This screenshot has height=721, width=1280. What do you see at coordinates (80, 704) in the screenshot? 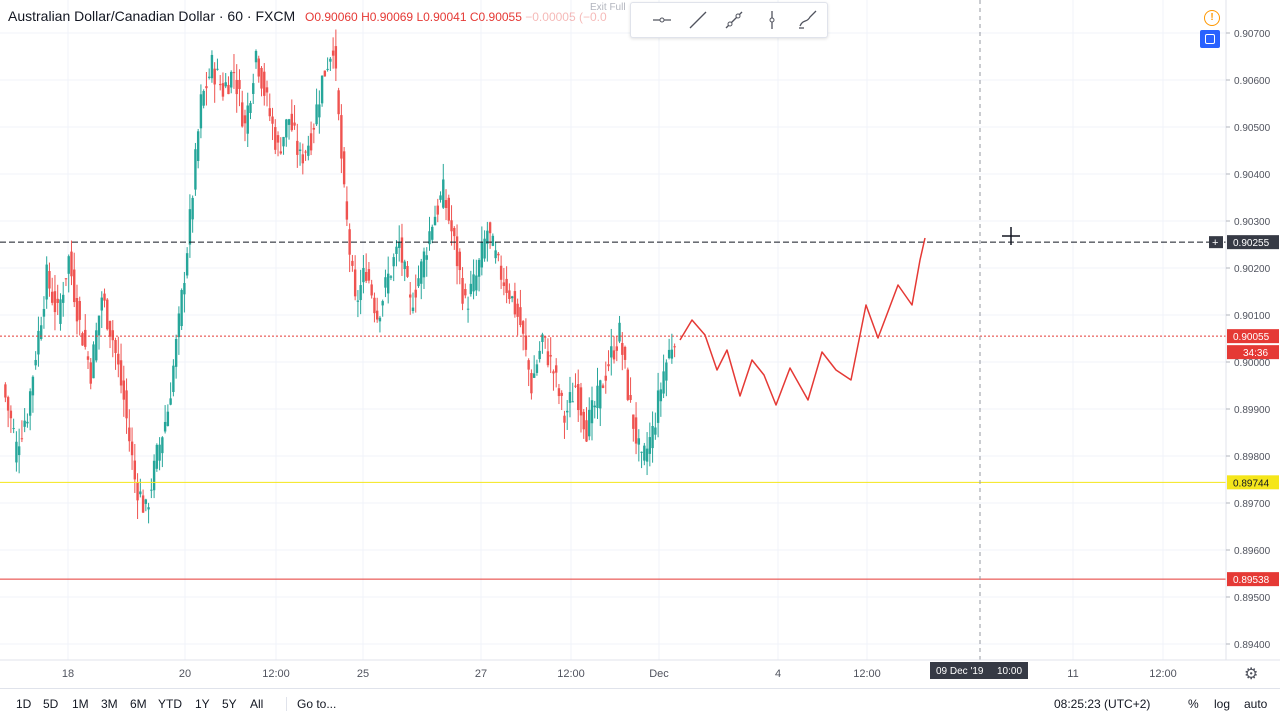
I see `timeframe-1m: 1M` at bounding box center [80, 704].